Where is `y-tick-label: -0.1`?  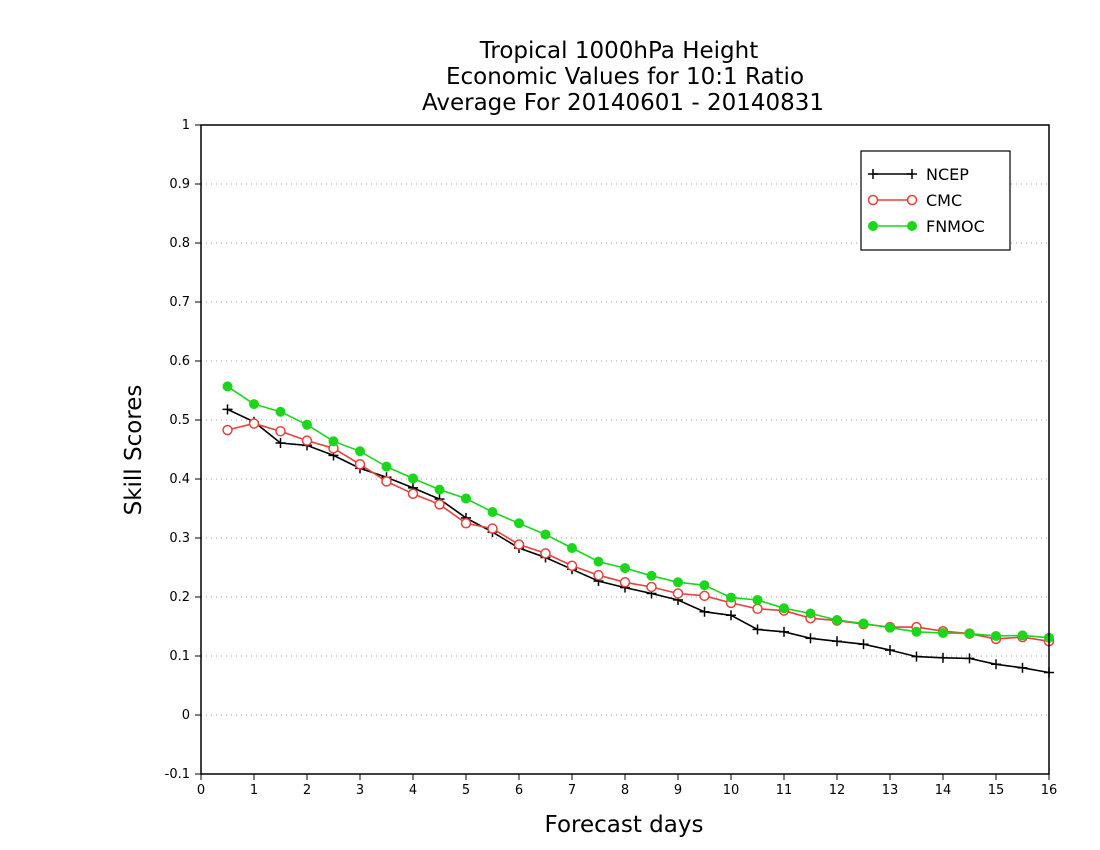 y-tick-label: -0.1 is located at coordinates (177, 774).